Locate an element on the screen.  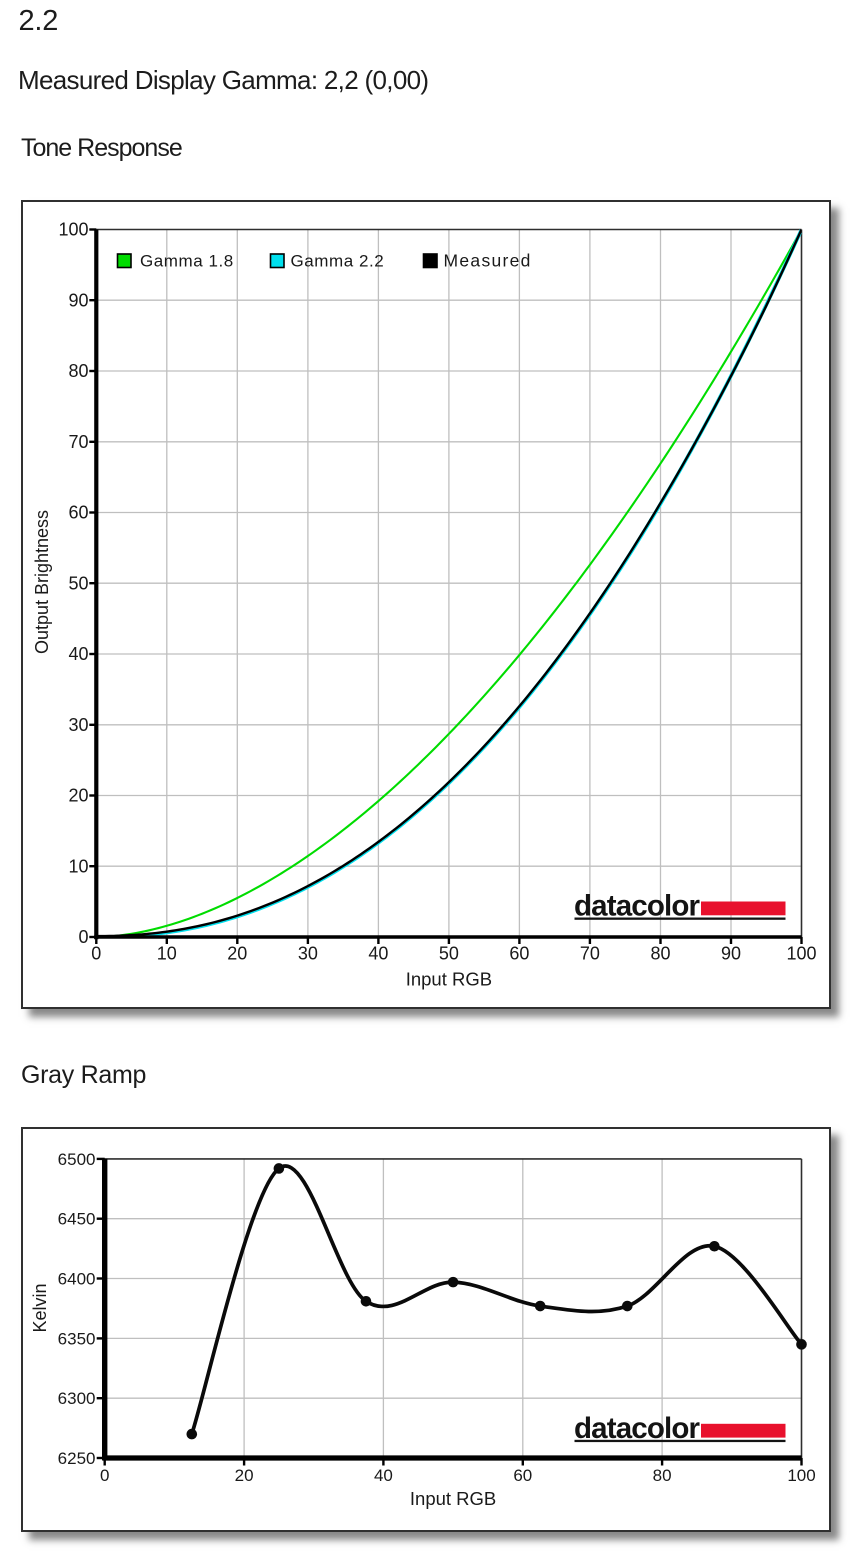
svg-text: 6250 is located at coordinates (77, 1458).